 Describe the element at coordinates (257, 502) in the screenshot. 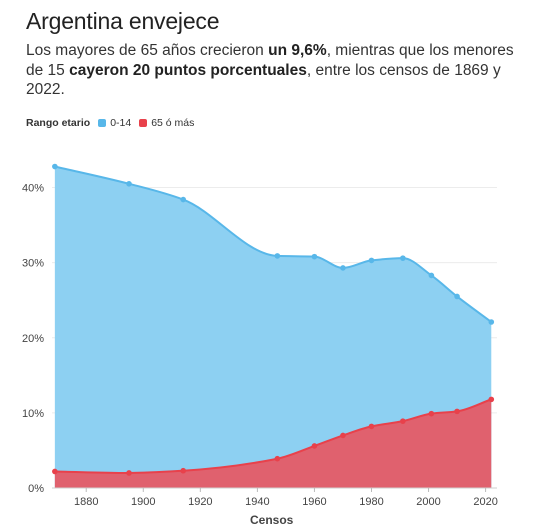

I see `x-tick-label: 1940` at that location.